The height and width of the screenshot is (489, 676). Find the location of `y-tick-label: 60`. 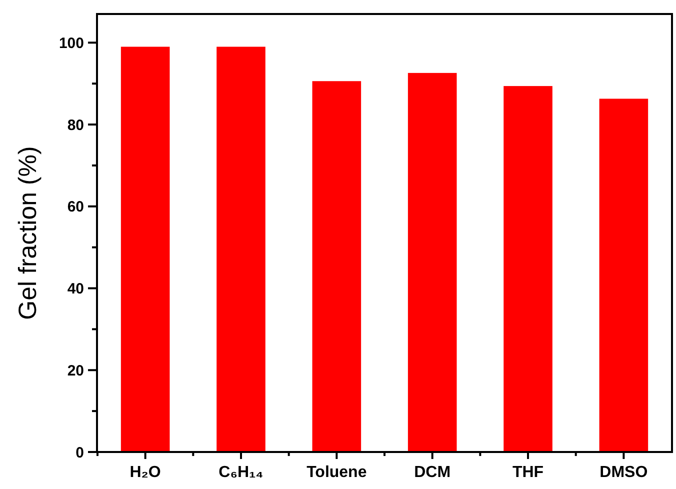

y-tick-label: 60 is located at coordinates (75, 207).